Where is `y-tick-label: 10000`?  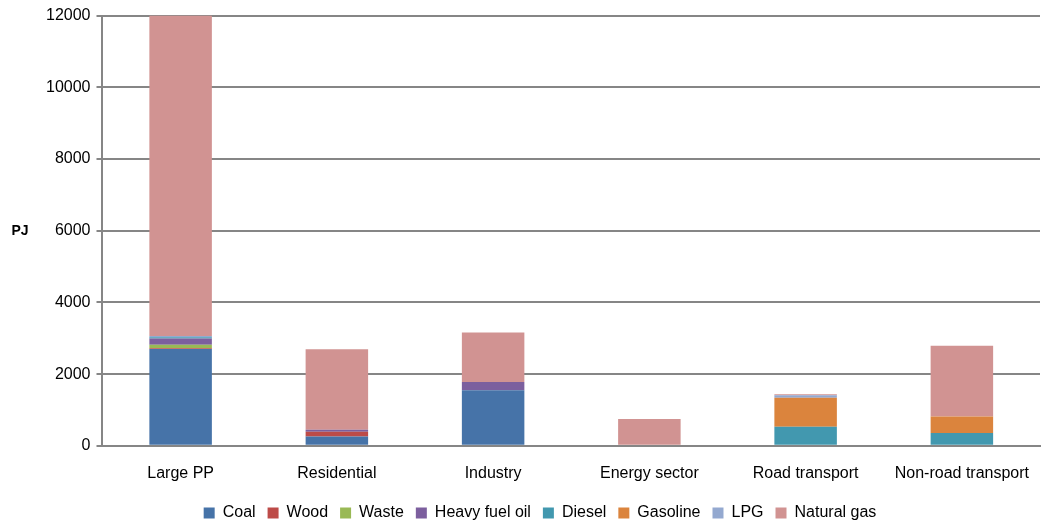
y-tick-label: 10000 is located at coordinates (68, 86).